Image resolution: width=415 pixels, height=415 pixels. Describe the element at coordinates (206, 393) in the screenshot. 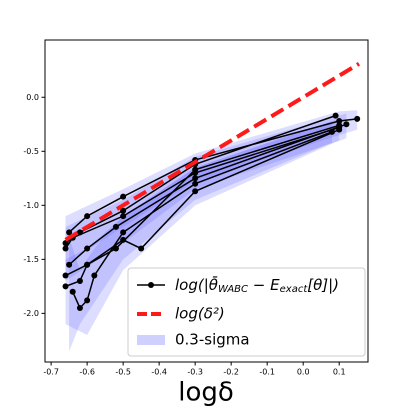

I see `x-axis-label: logδ` at that location.